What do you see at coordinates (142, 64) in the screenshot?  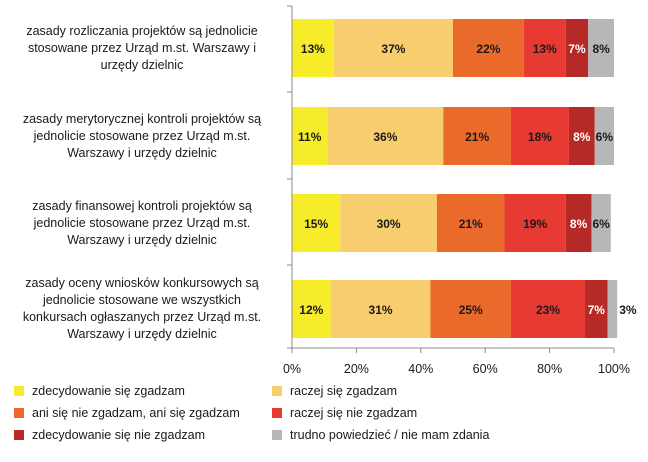 I see `category-label-line: urzędy dzielnic` at bounding box center [142, 64].